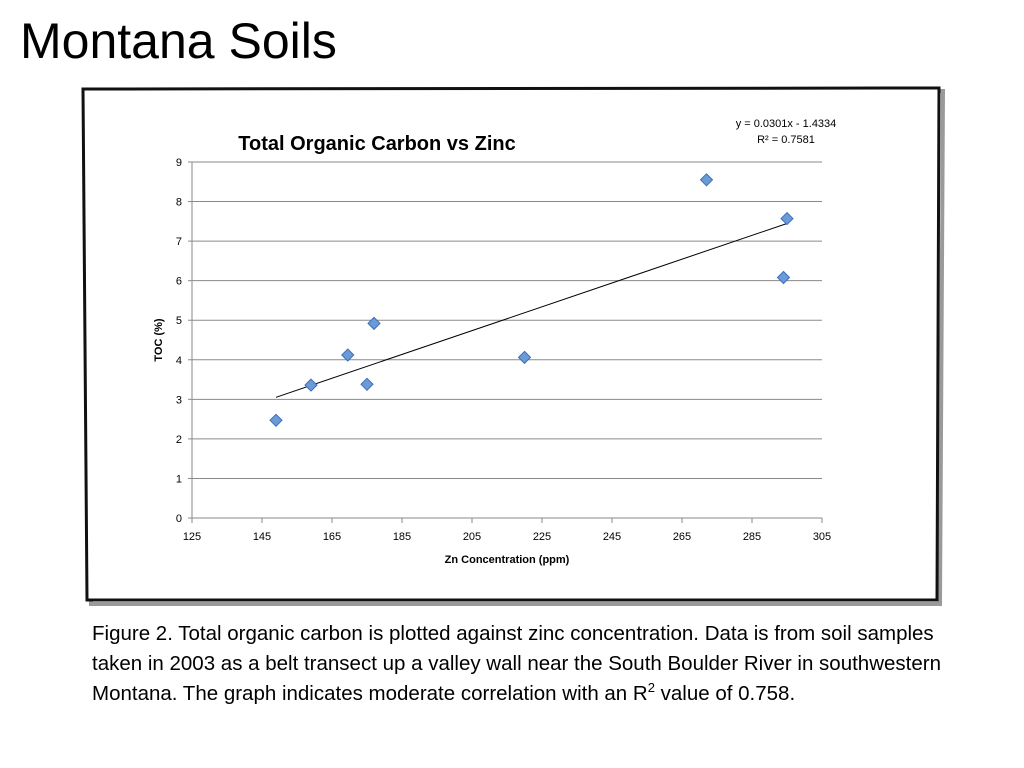  I want to click on x-tick-label: 145, so click(262, 537).